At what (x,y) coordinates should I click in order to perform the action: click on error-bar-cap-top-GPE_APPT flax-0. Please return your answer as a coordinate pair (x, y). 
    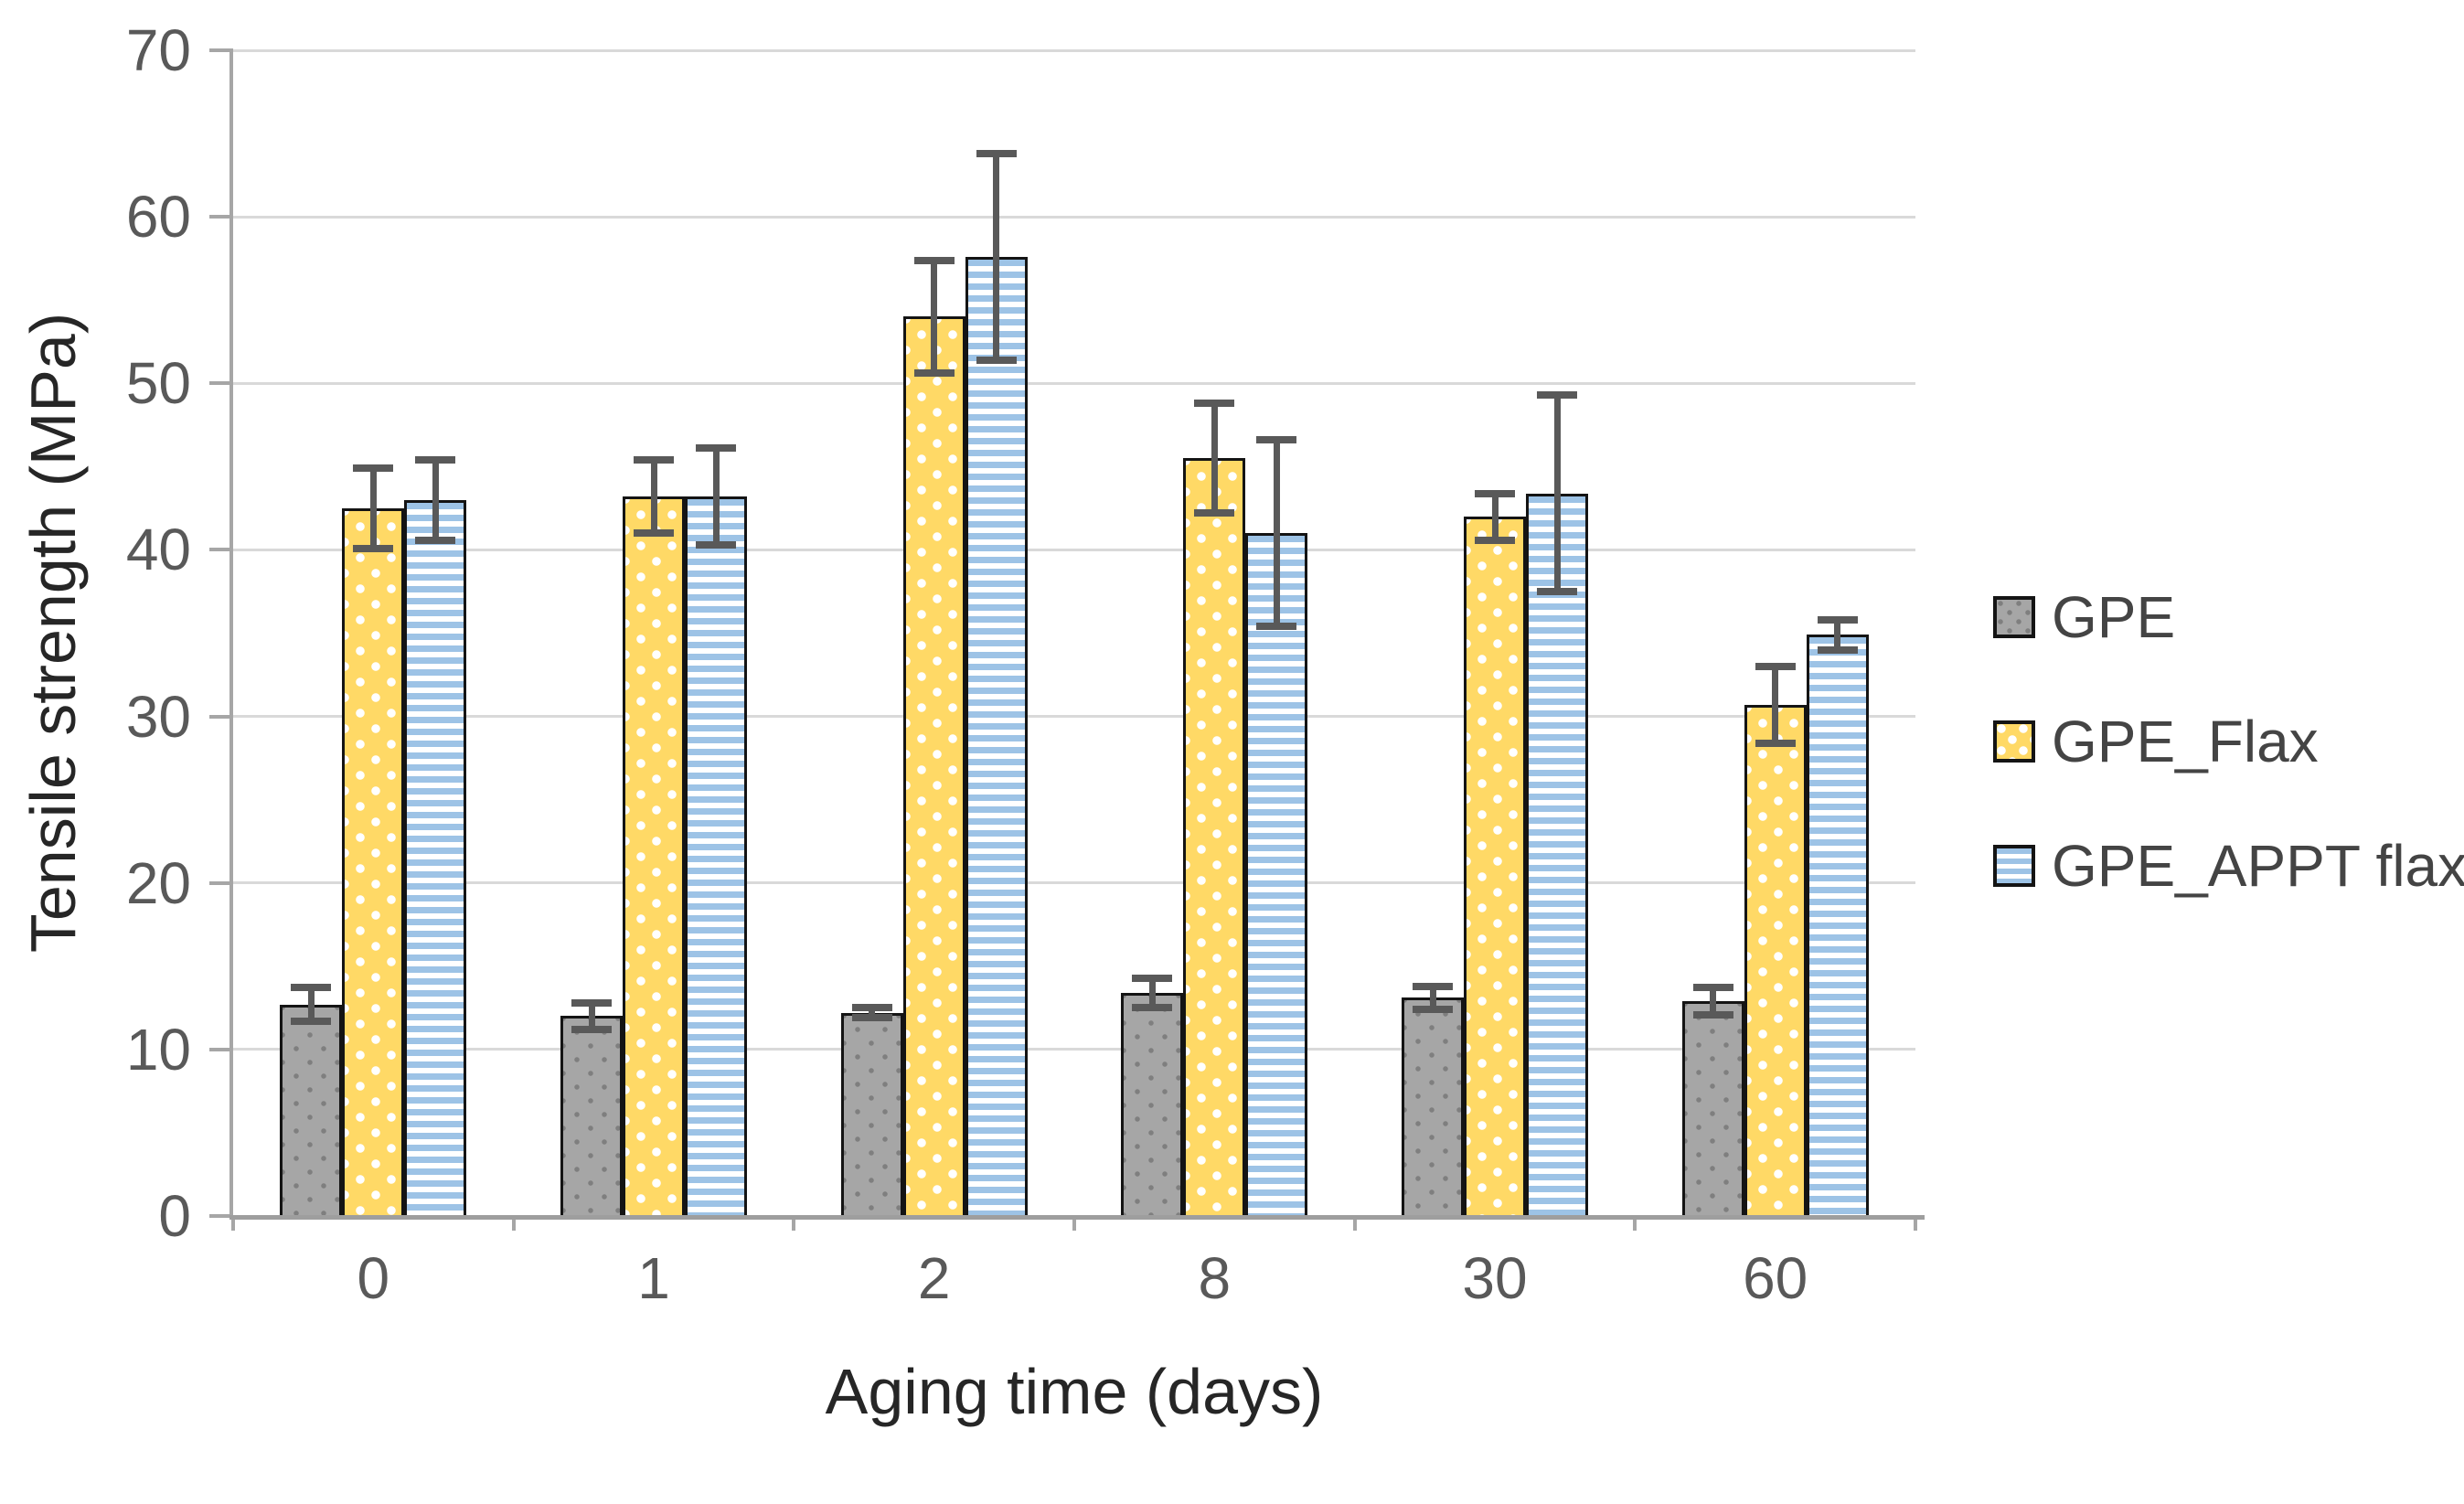
    Looking at the image, I should click on (435, 460).